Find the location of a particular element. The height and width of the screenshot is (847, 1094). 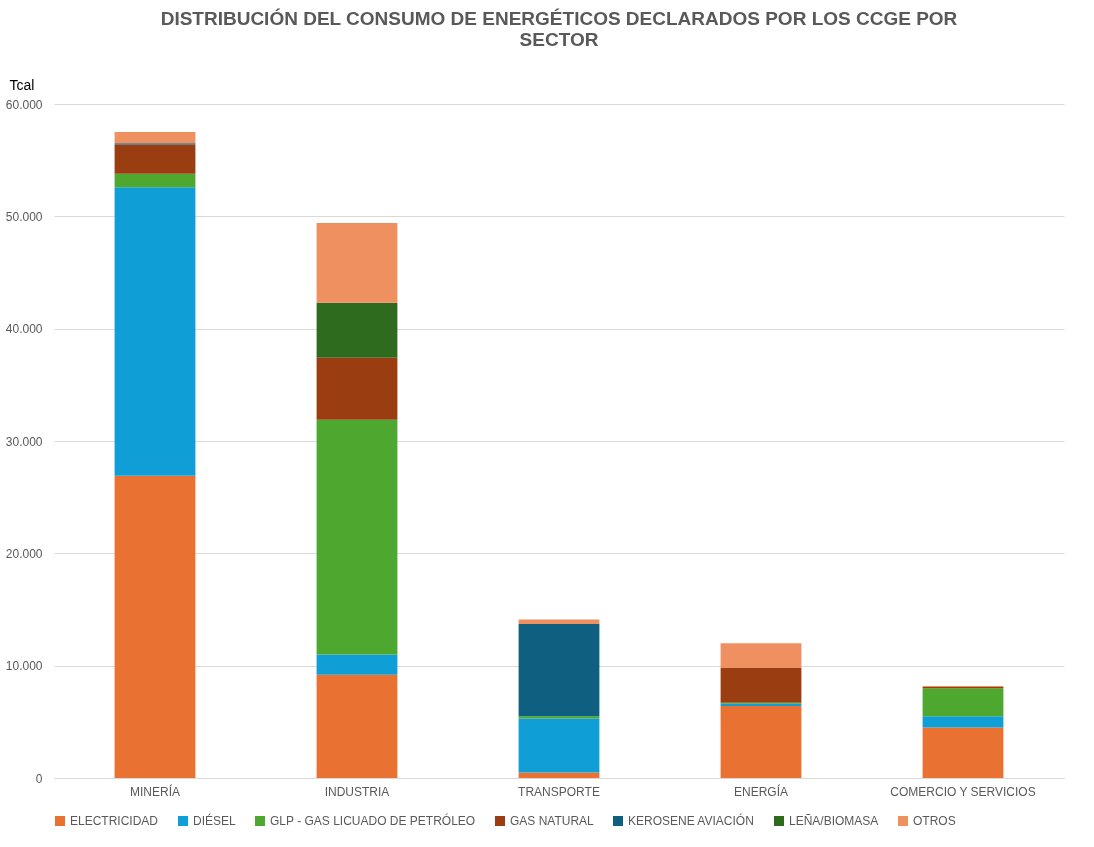

legend-label: DIÉSEL is located at coordinates (215, 820).